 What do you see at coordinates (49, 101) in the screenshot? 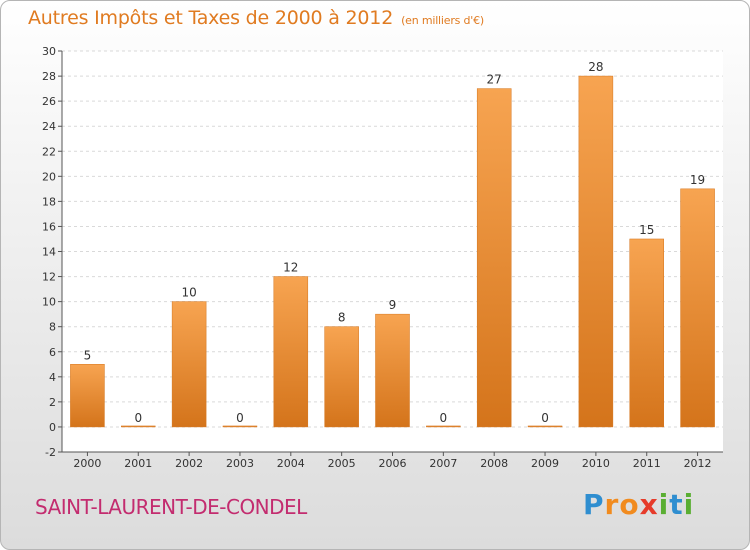
I see `y-tick-label: 26` at bounding box center [49, 101].